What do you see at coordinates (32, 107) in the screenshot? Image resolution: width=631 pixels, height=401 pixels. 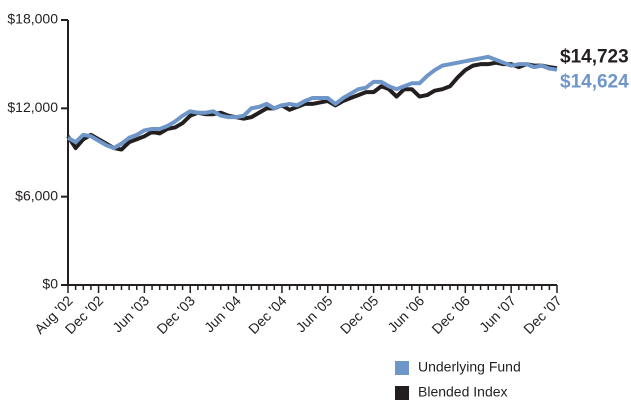 I see `y-tick-label: $12,000` at bounding box center [32, 107].